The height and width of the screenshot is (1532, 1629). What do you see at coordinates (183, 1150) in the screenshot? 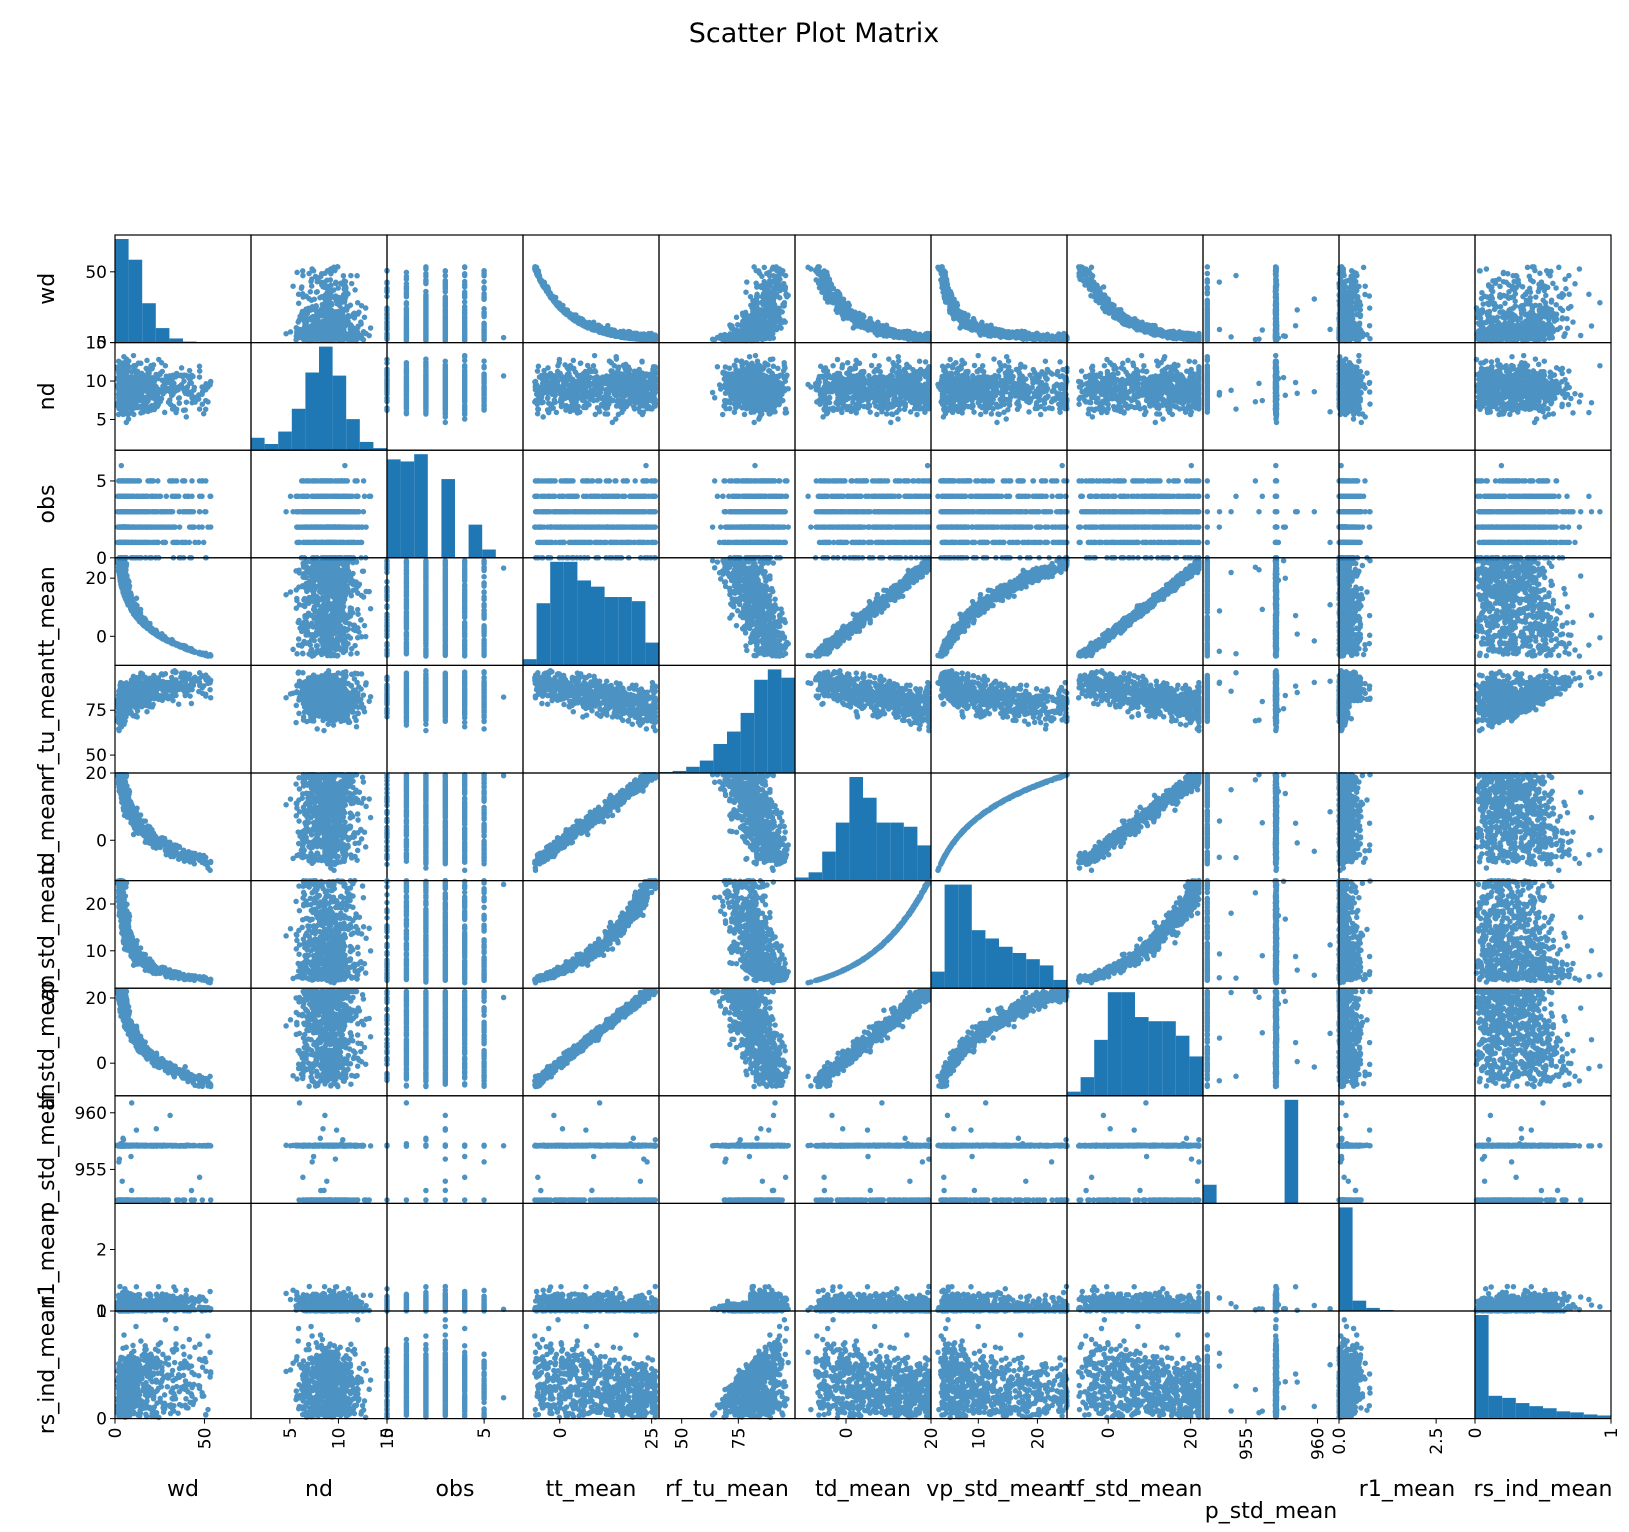
I see `cell-p_std_mean-vs-wd` at bounding box center [183, 1150].